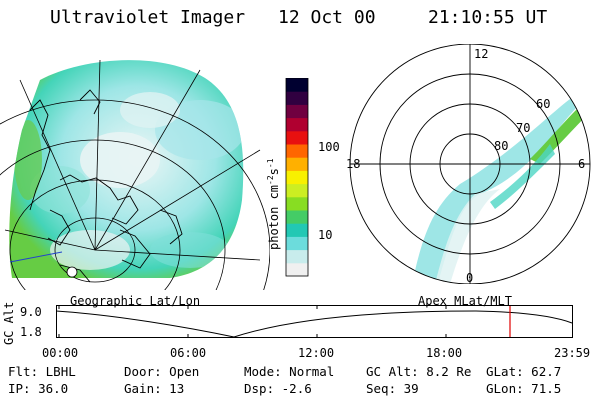 Image resolution: width=600 pixels, height=400 pixels. Describe the element at coordinates (411, 388) in the screenshot. I see `seq-value: 39` at that location.